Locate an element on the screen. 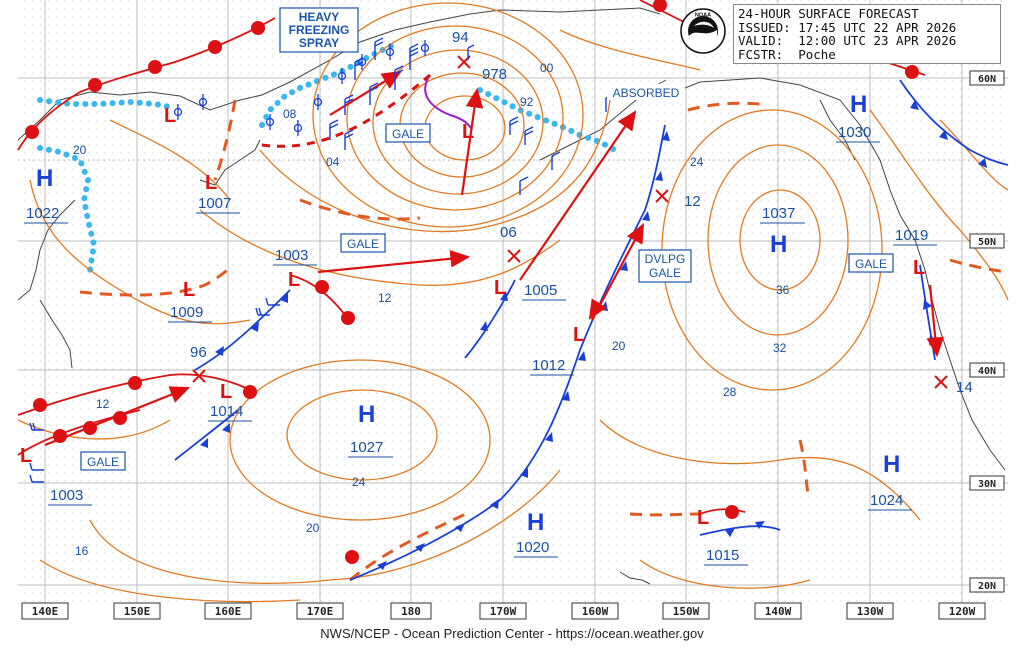  latitude-label: 20N is located at coordinates (987, 586).